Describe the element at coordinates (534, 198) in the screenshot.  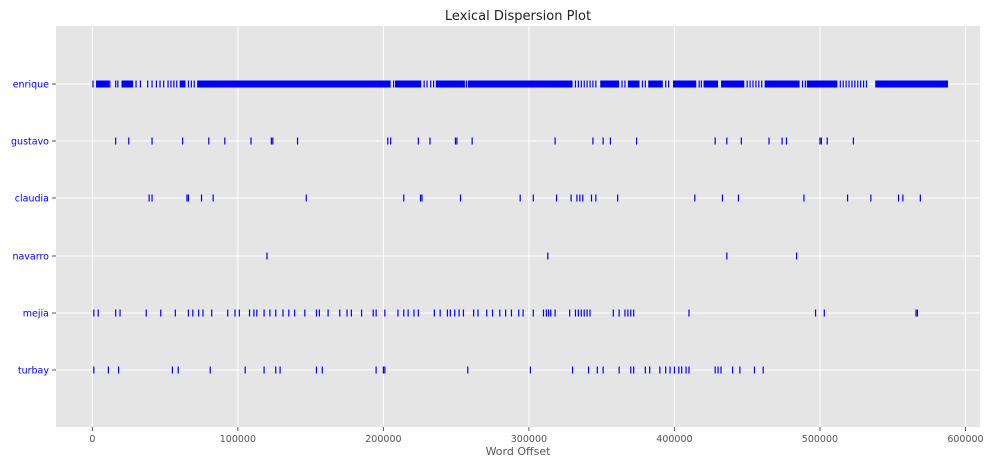
I see `series-claudia` at that location.